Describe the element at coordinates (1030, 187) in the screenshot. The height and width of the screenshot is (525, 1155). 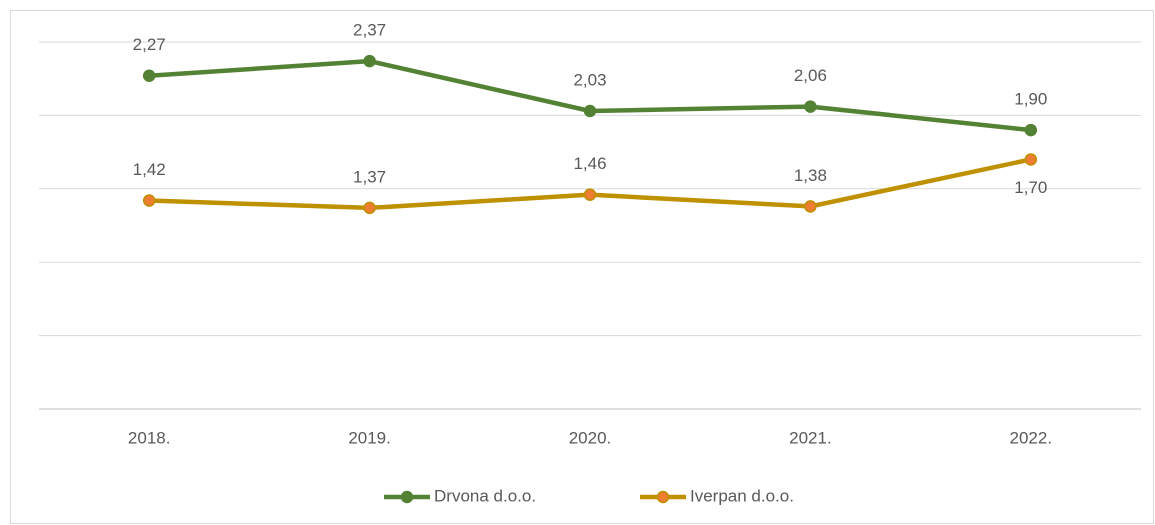
I see `data-label: 1,70` at that location.